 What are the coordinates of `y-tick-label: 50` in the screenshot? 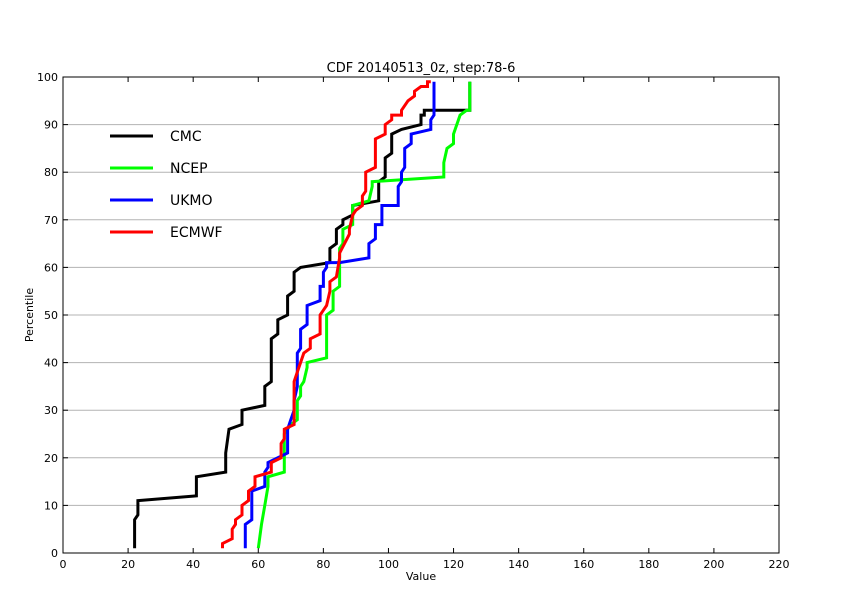 It's located at (51, 315).